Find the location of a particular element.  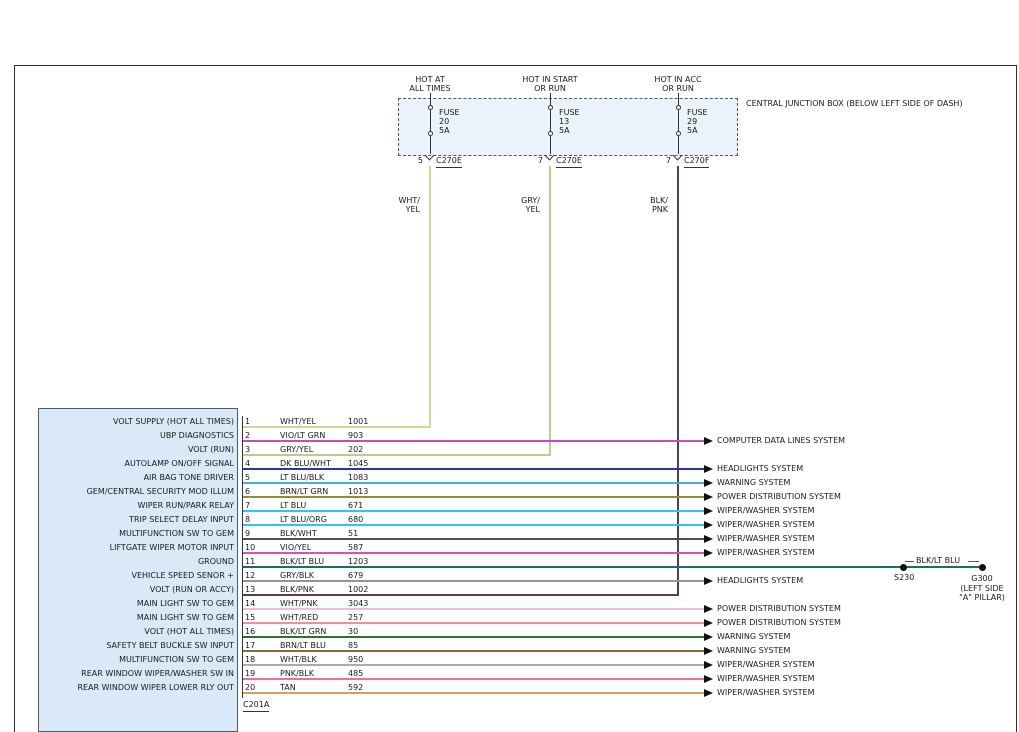

fuse-pin-number: 7 is located at coordinates (668, 160).